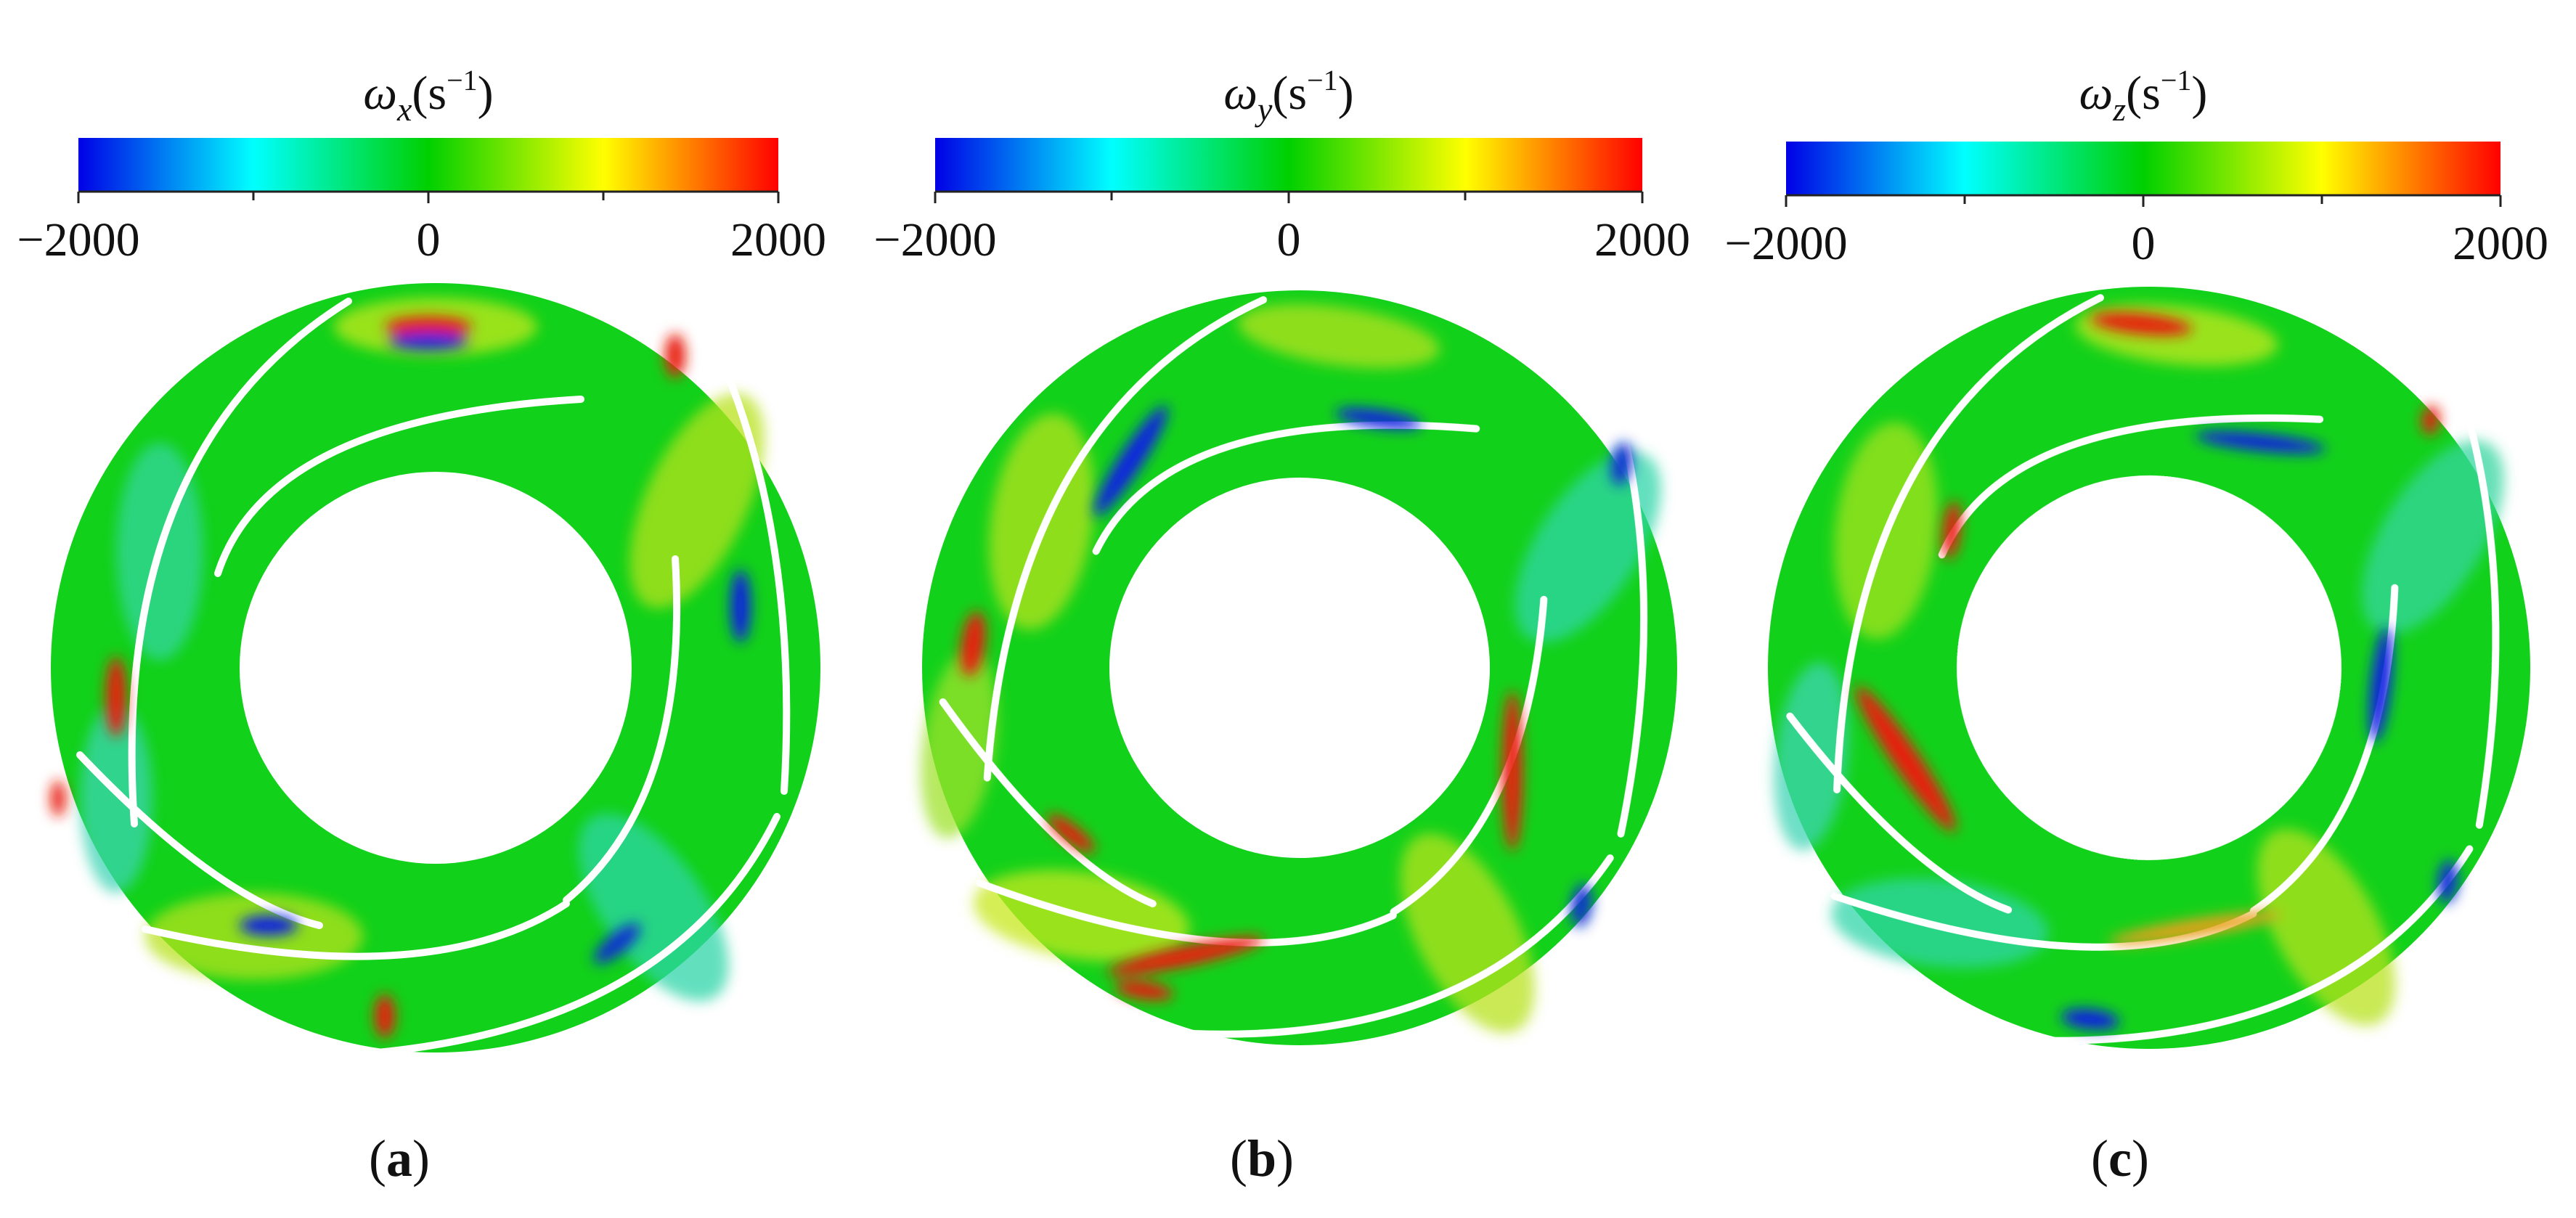  What do you see at coordinates (2143, 168) in the screenshot?
I see `colorbar-gradient-c` at bounding box center [2143, 168].